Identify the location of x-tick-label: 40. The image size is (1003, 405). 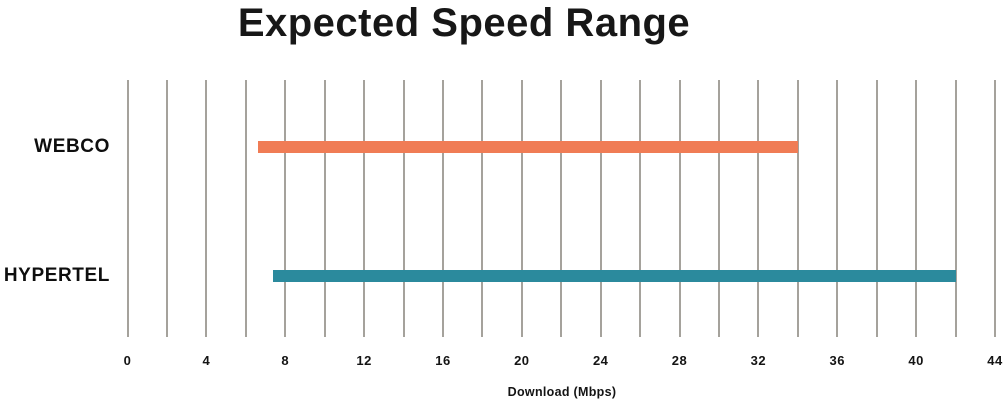
(916, 360).